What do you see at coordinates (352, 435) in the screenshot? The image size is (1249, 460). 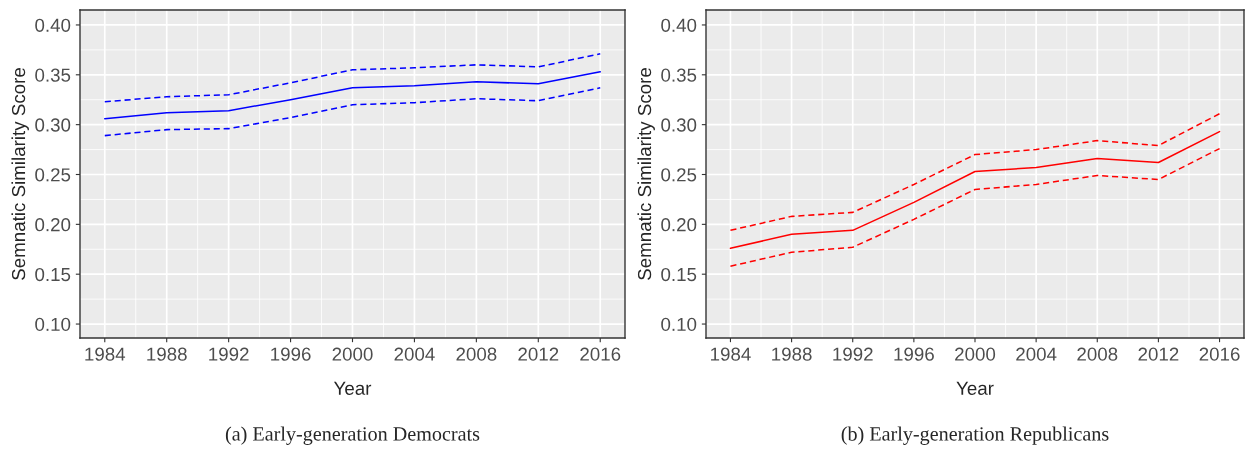 I see `text: (a) Early-generation Democrats` at bounding box center [352, 435].